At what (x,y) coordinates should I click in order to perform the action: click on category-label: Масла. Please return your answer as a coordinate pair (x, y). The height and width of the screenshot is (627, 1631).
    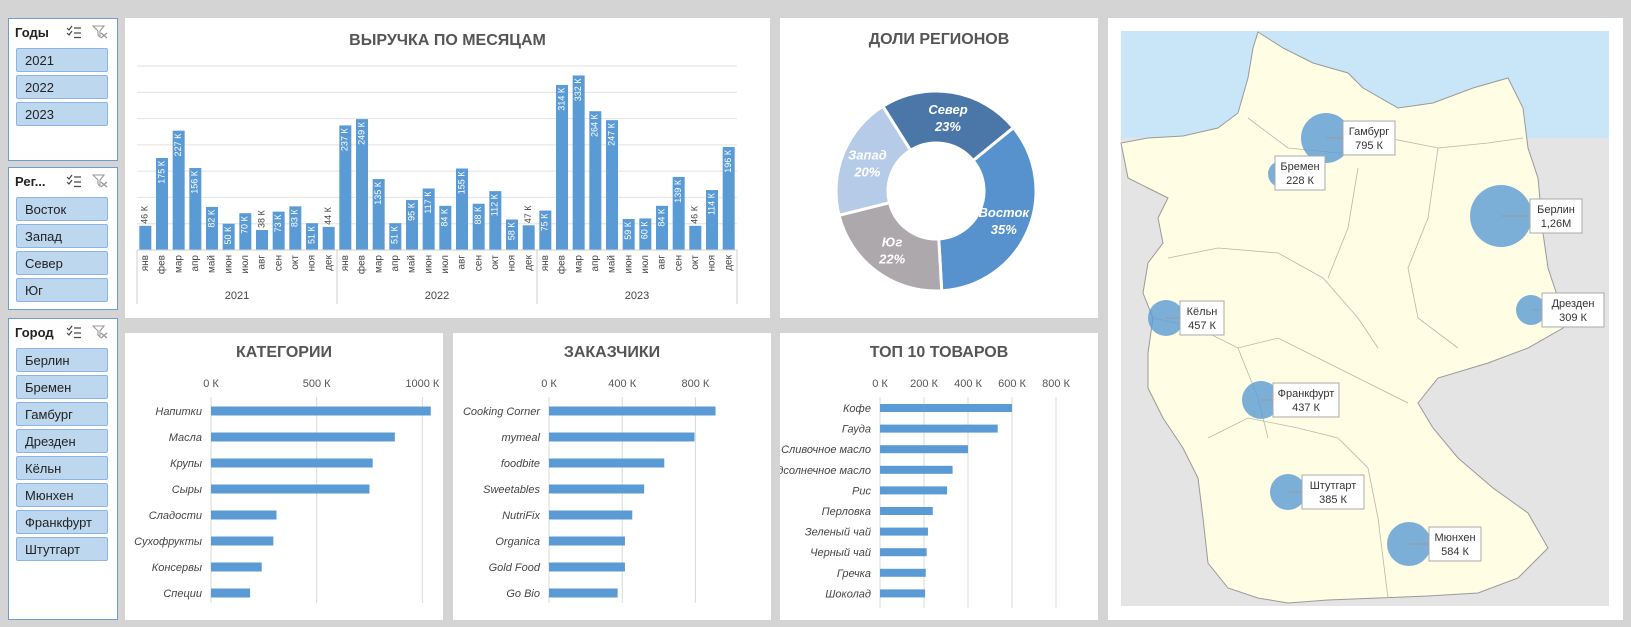
    Looking at the image, I should click on (185, 438).